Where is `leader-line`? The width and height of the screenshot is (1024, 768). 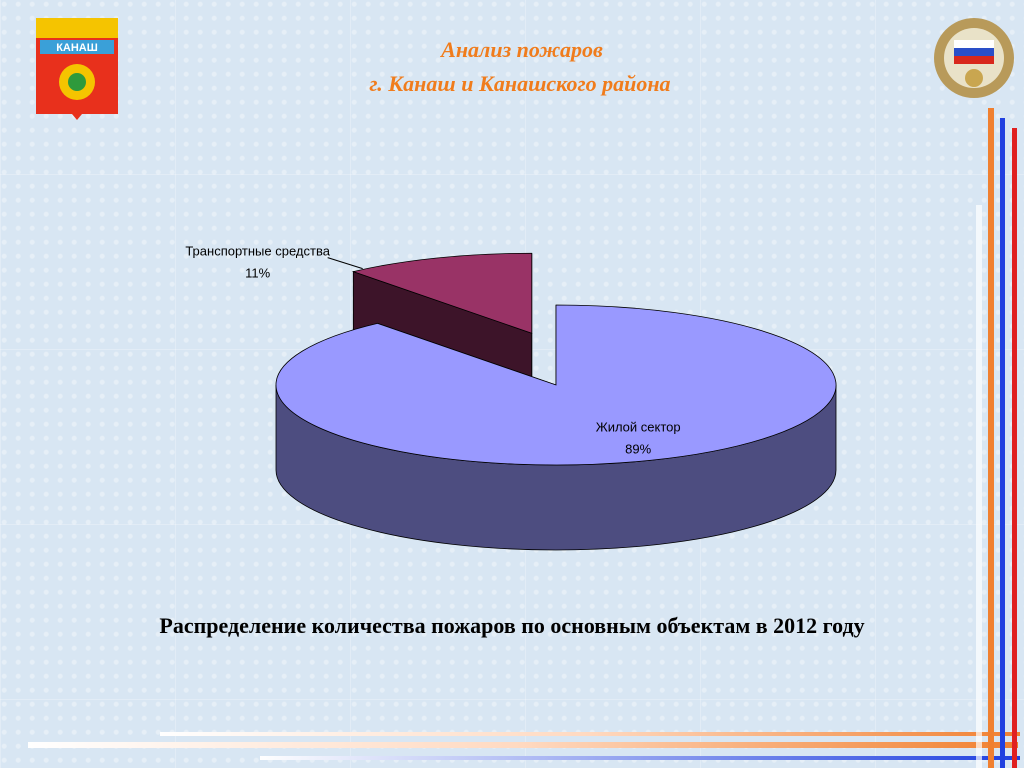 leader-line is located at coordinates (345, 263).